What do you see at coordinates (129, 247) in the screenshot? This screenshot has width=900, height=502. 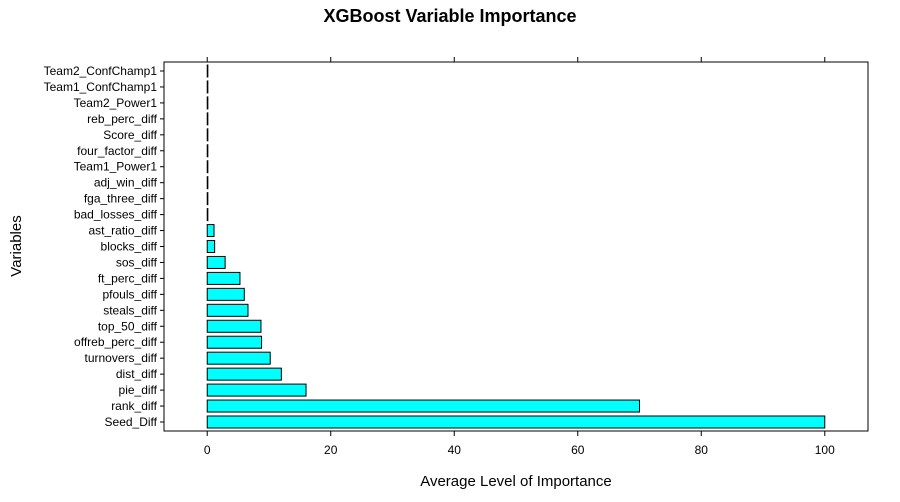 I see `category-label-blocks_diff: blocks_diff` at bounding box center [129, 247].